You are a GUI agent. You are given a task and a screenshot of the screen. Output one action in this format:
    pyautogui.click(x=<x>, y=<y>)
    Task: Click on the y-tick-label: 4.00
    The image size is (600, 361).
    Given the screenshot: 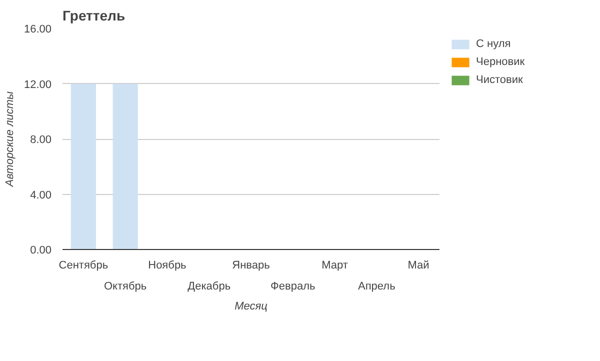 What is the action you would take?
    pyautogui.click(x=41, y=195)
    